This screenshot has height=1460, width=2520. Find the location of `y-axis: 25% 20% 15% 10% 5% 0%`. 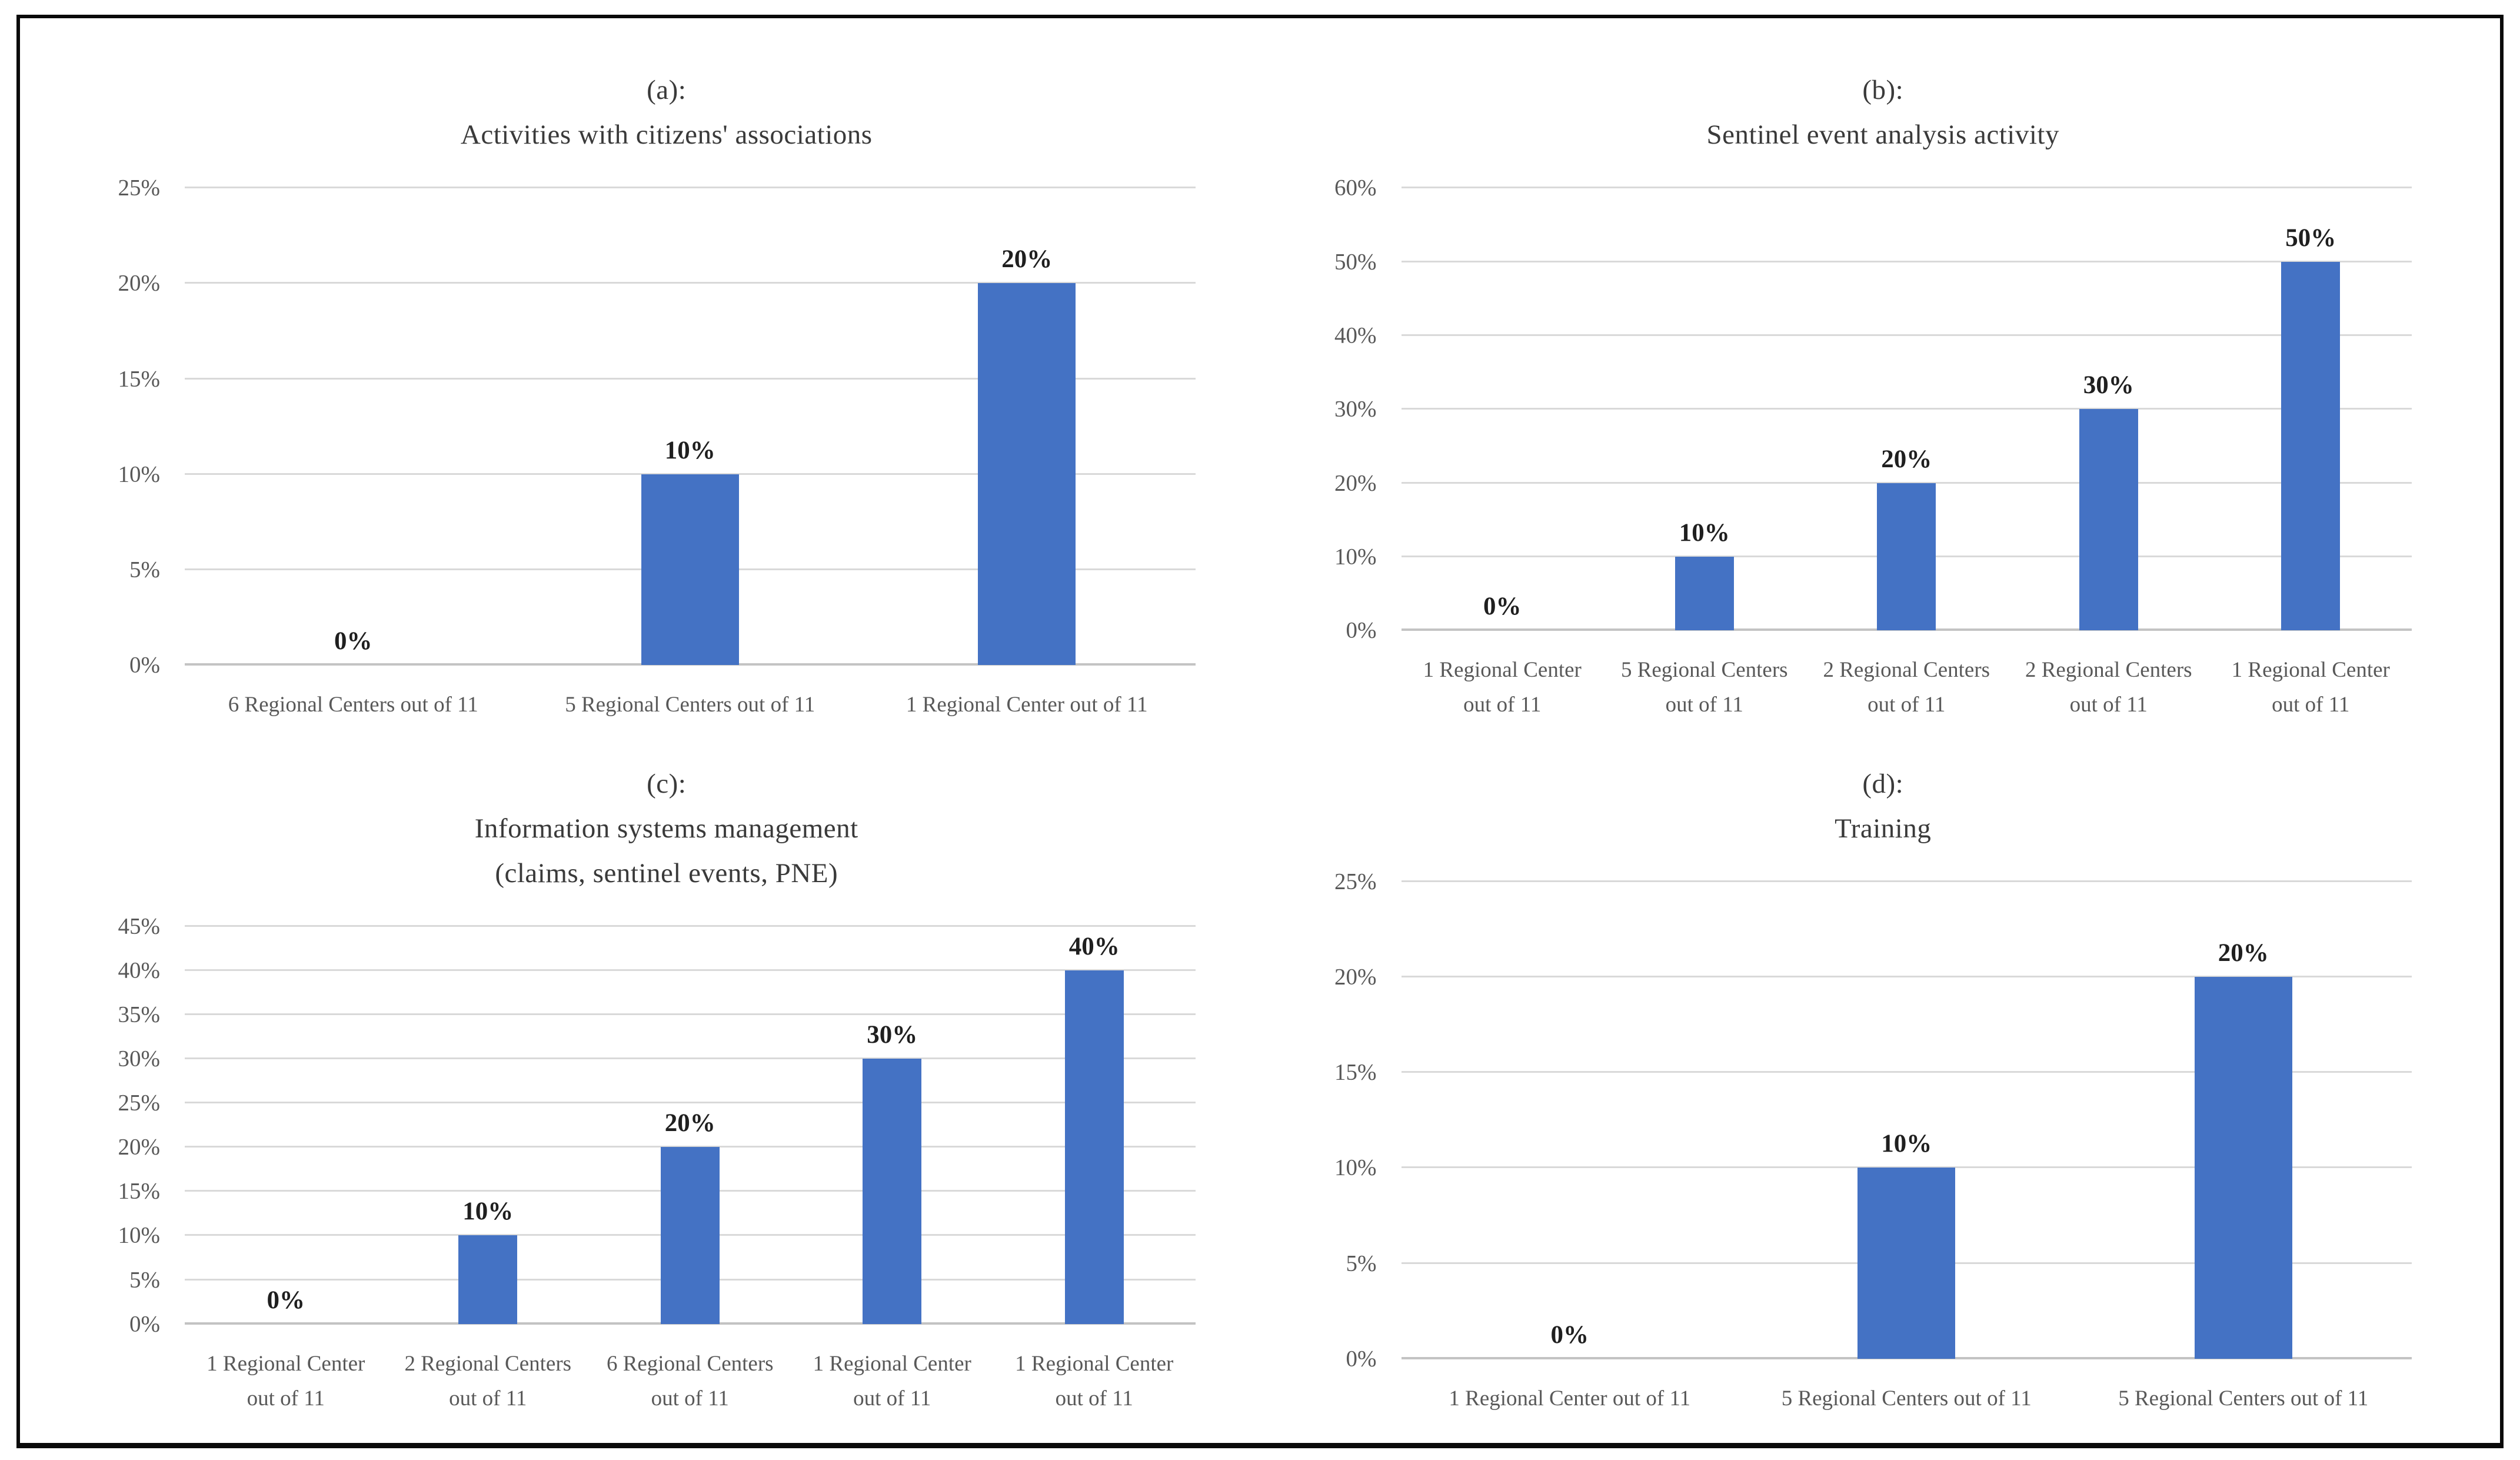

y-axis: 25% 20% 15% 10% 5% 0% is located at coordinates (1351, 1120).